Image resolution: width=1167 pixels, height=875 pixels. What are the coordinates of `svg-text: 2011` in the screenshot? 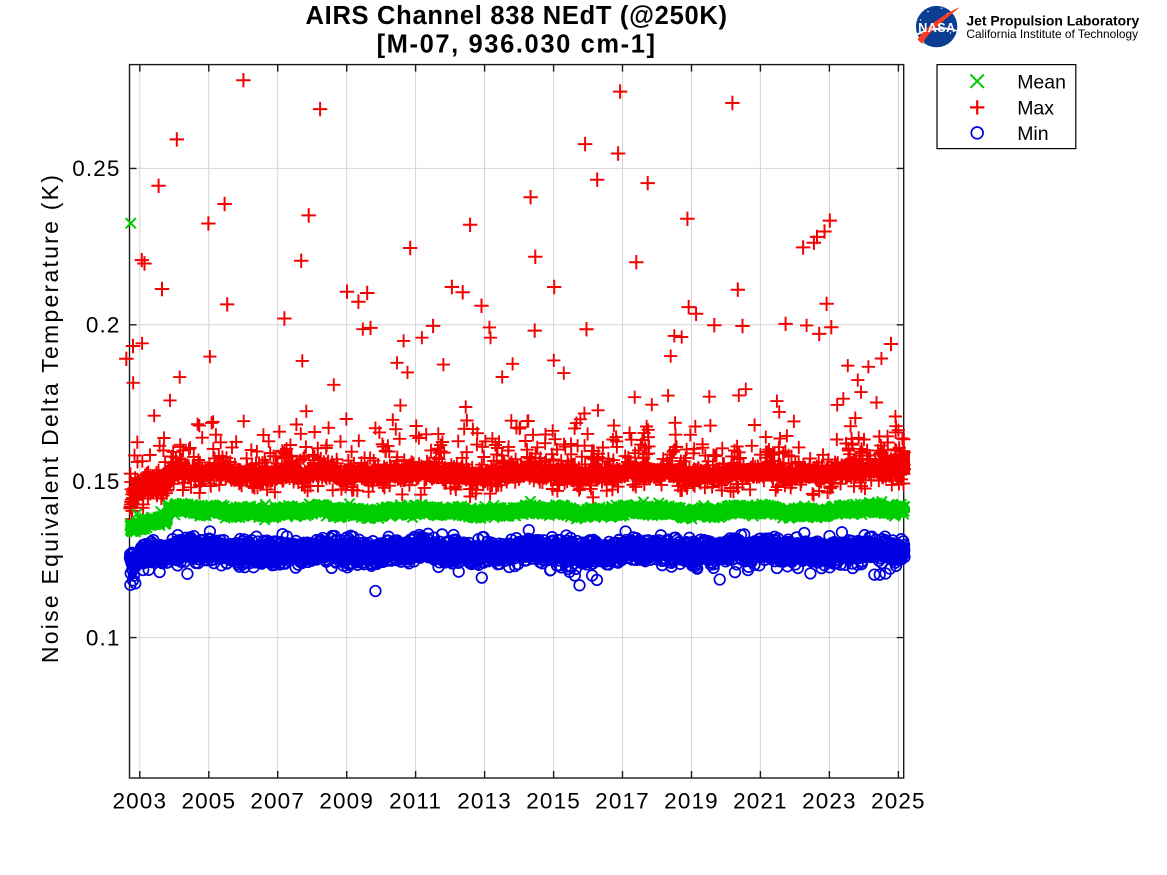 It's located at (415, 801).